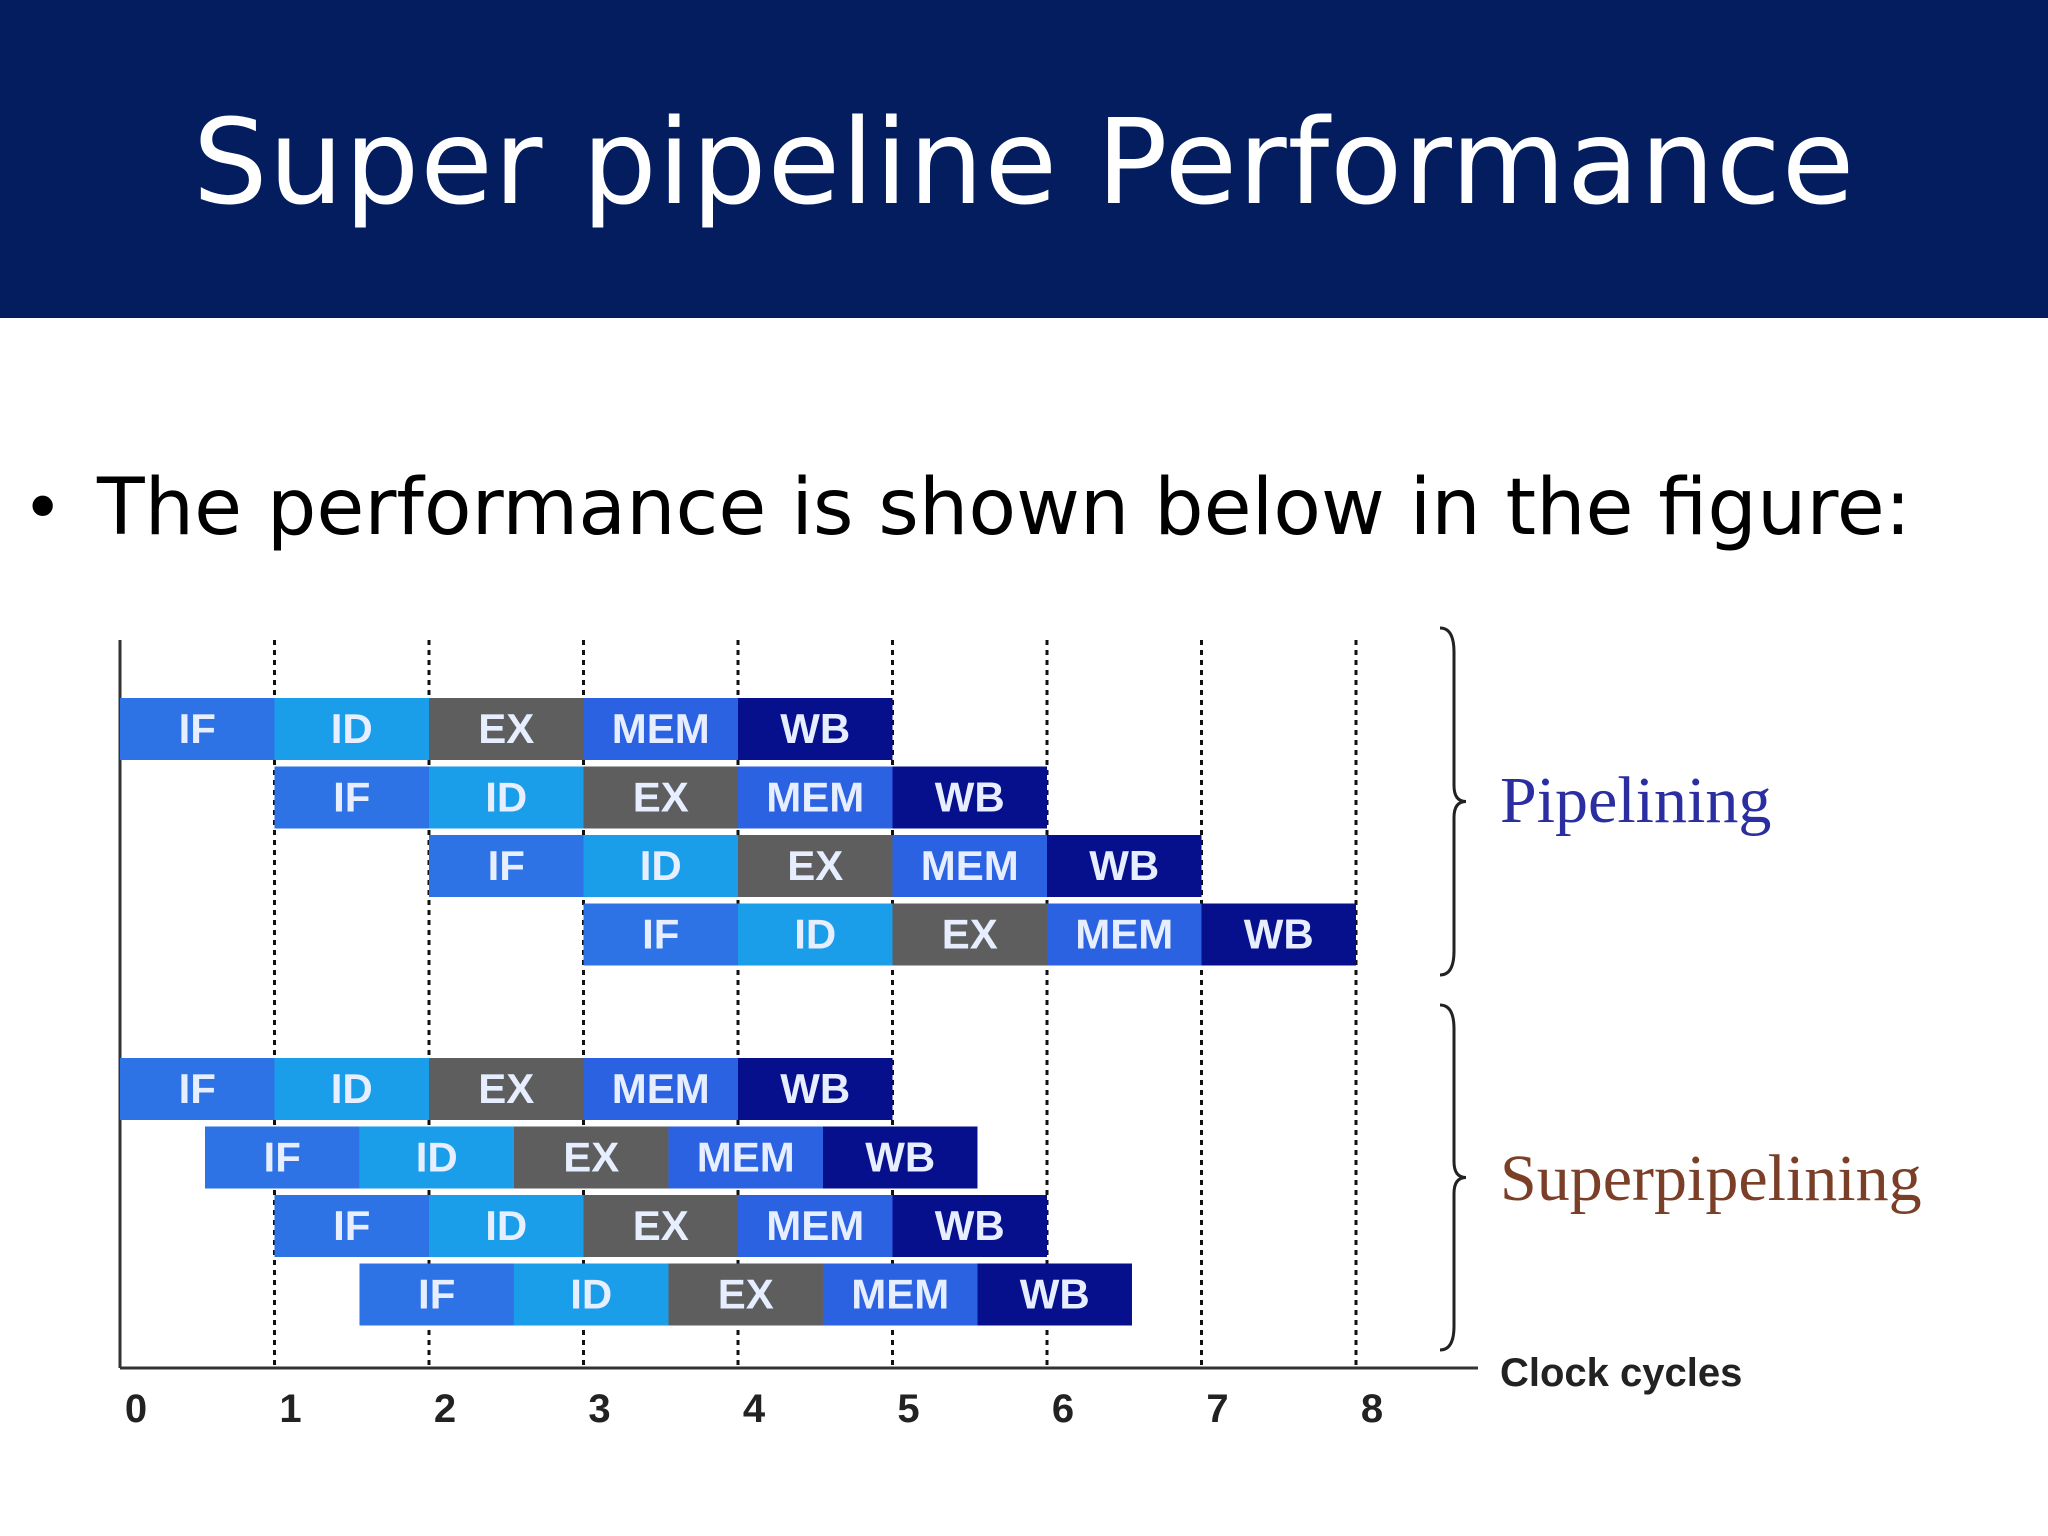  Describe the element at coordinates (1063, 1409) in the screenshot. I see `x-tick-label: 6` at that location.